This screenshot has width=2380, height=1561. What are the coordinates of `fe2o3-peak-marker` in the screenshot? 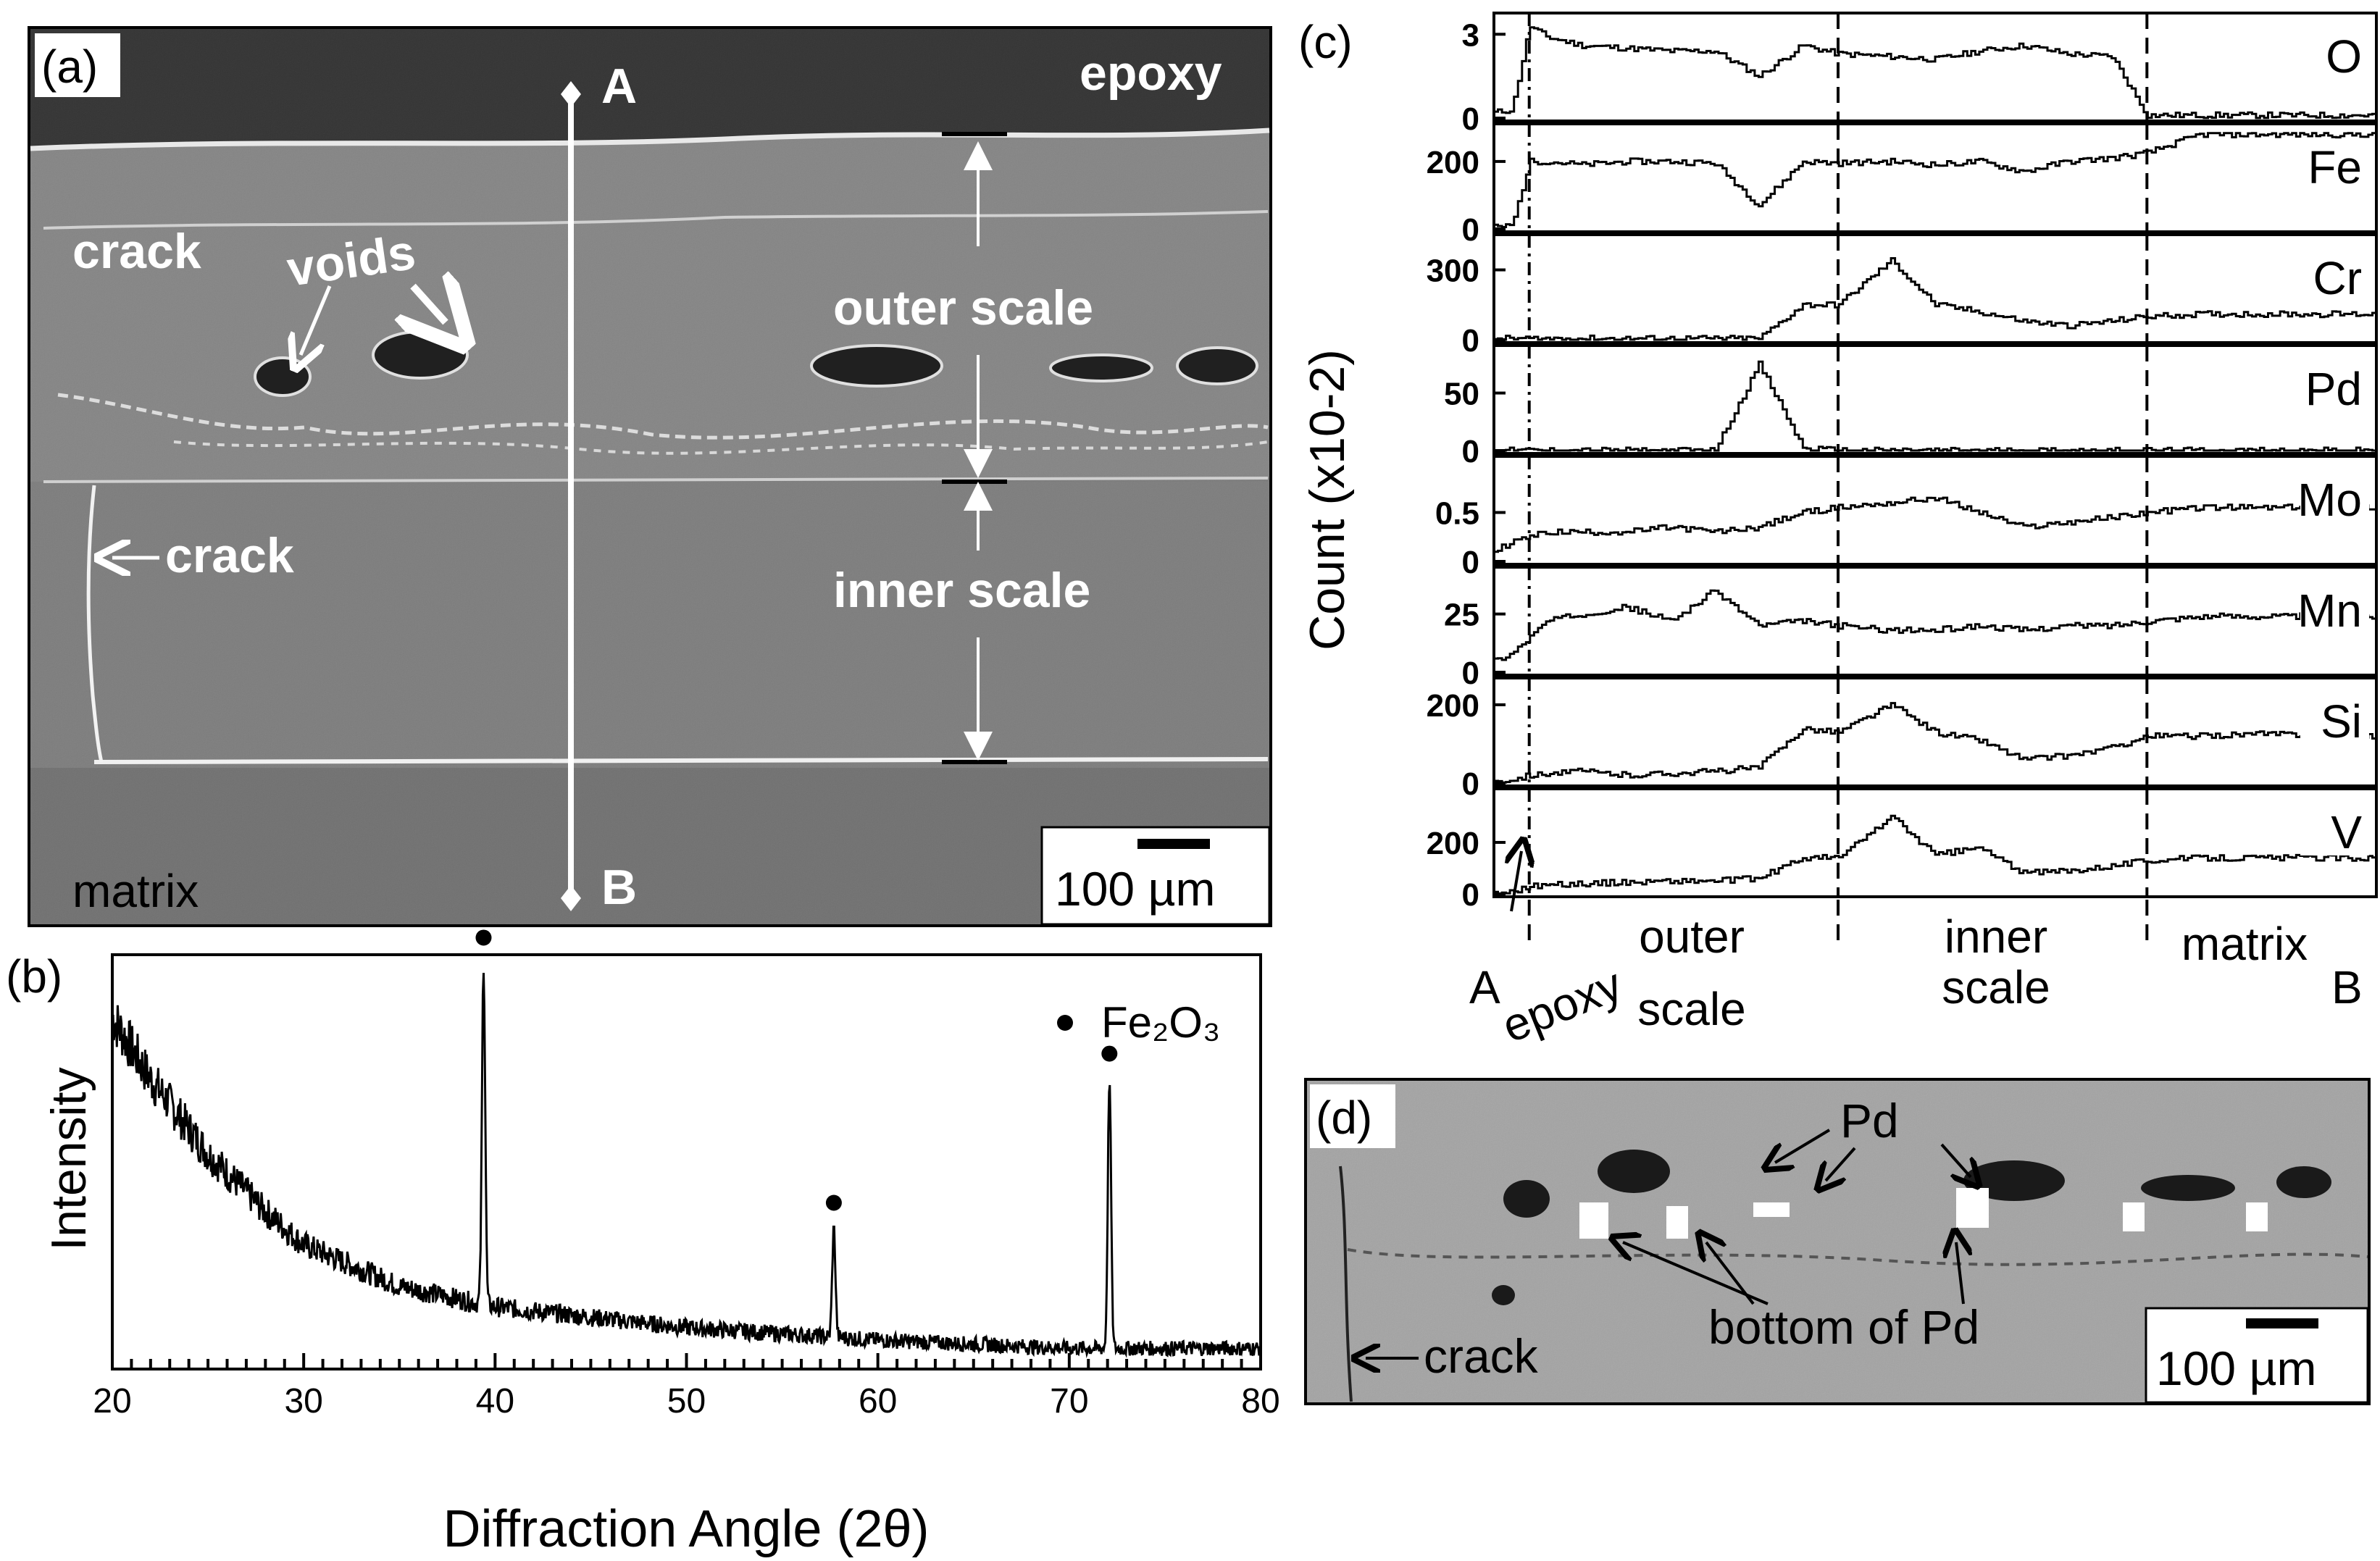 It's located at (833, 1202).